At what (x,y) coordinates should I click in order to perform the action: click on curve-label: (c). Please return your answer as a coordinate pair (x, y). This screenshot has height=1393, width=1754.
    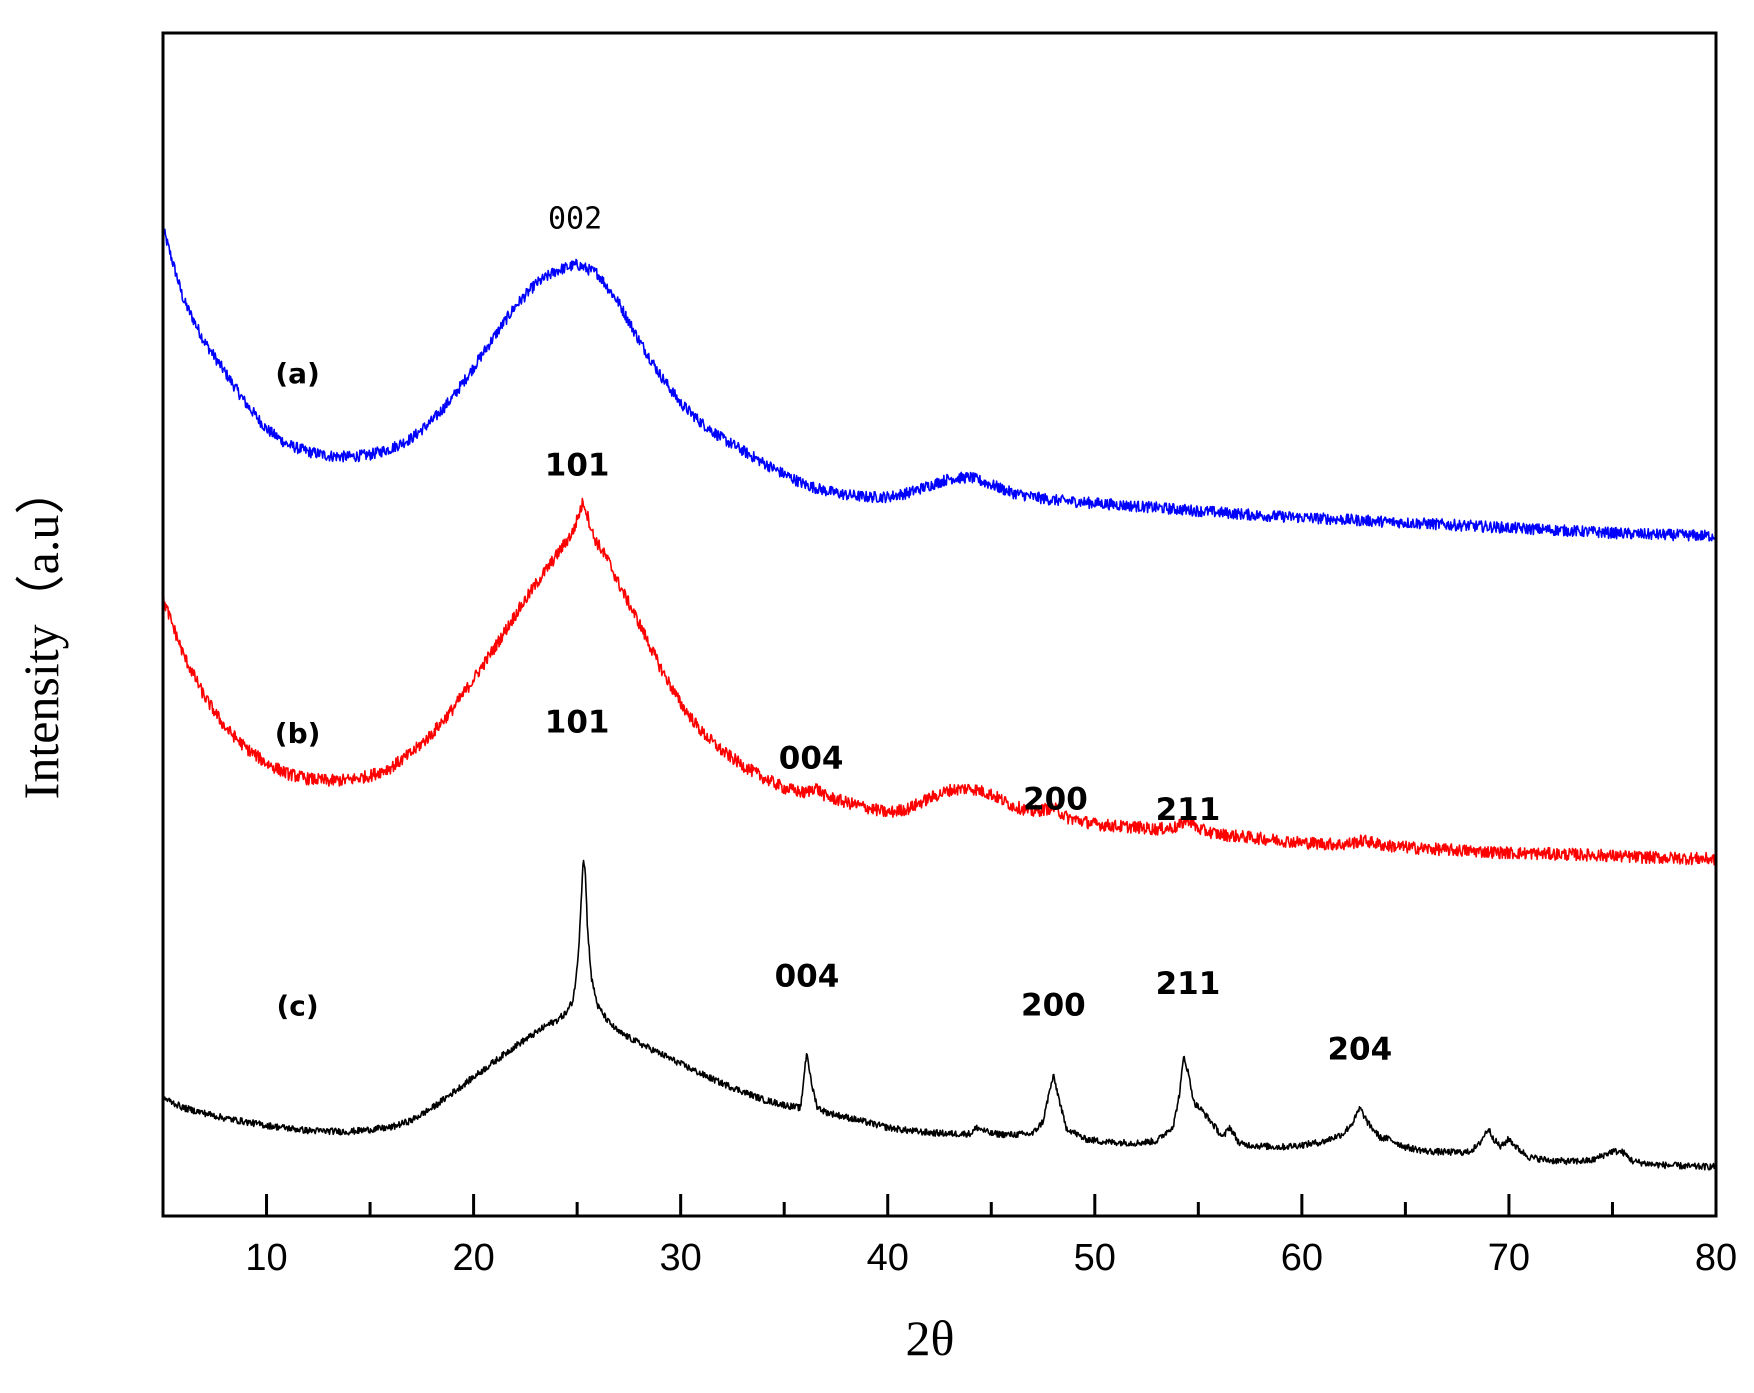
    Looking at the image, I should click on (297, 1005).